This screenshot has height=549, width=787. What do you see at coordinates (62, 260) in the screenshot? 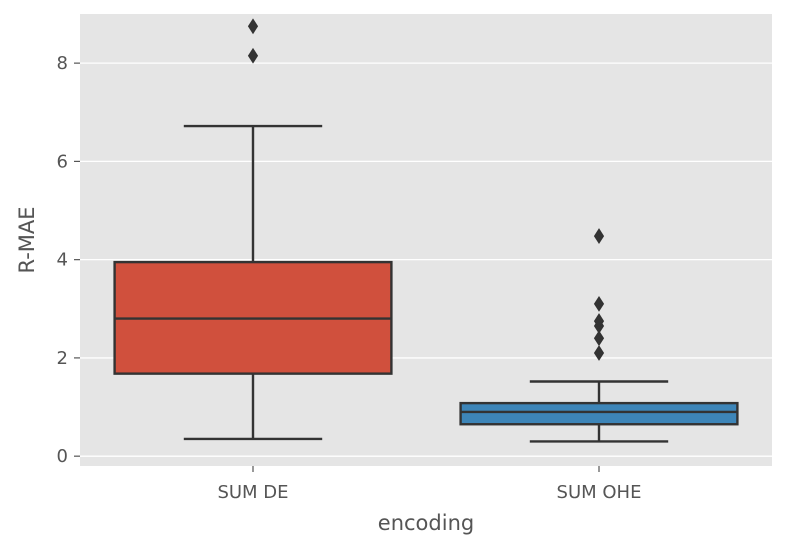
I see `y-tick-label: 4` at bounding box center [62, 260].